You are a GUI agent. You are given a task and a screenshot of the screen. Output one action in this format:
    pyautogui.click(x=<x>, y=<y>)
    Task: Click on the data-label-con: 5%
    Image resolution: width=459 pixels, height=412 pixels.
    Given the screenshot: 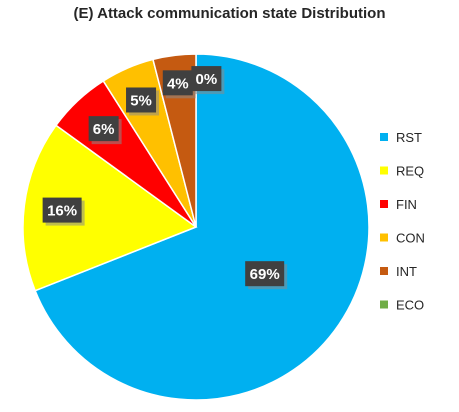 What is the action you would take?
    pyautogui.click(x=143, y=101)
    